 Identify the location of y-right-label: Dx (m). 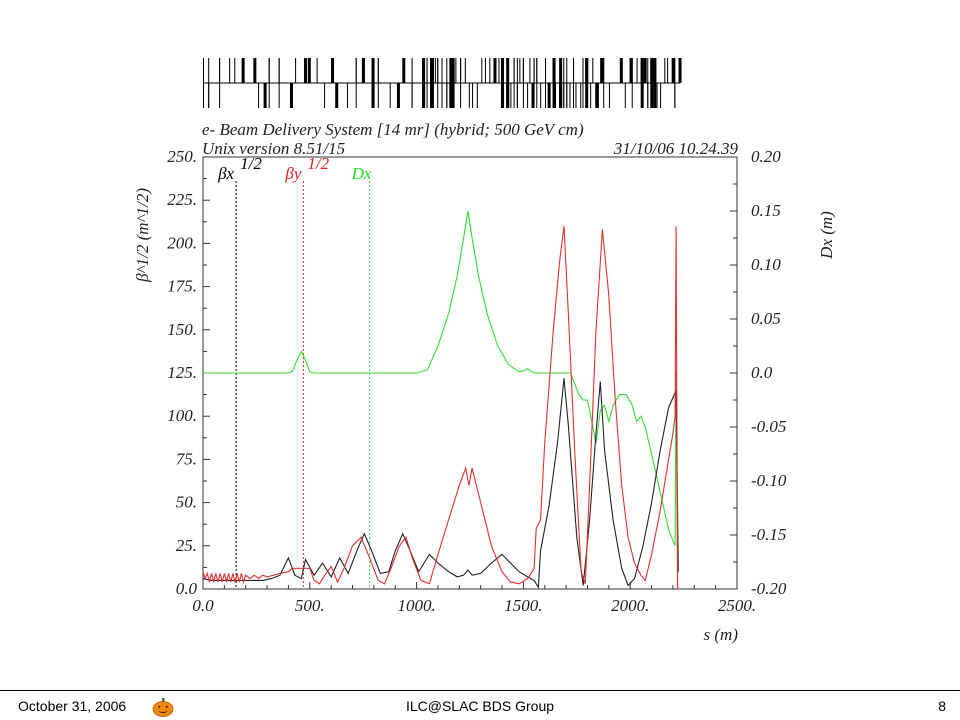
(826, 235).